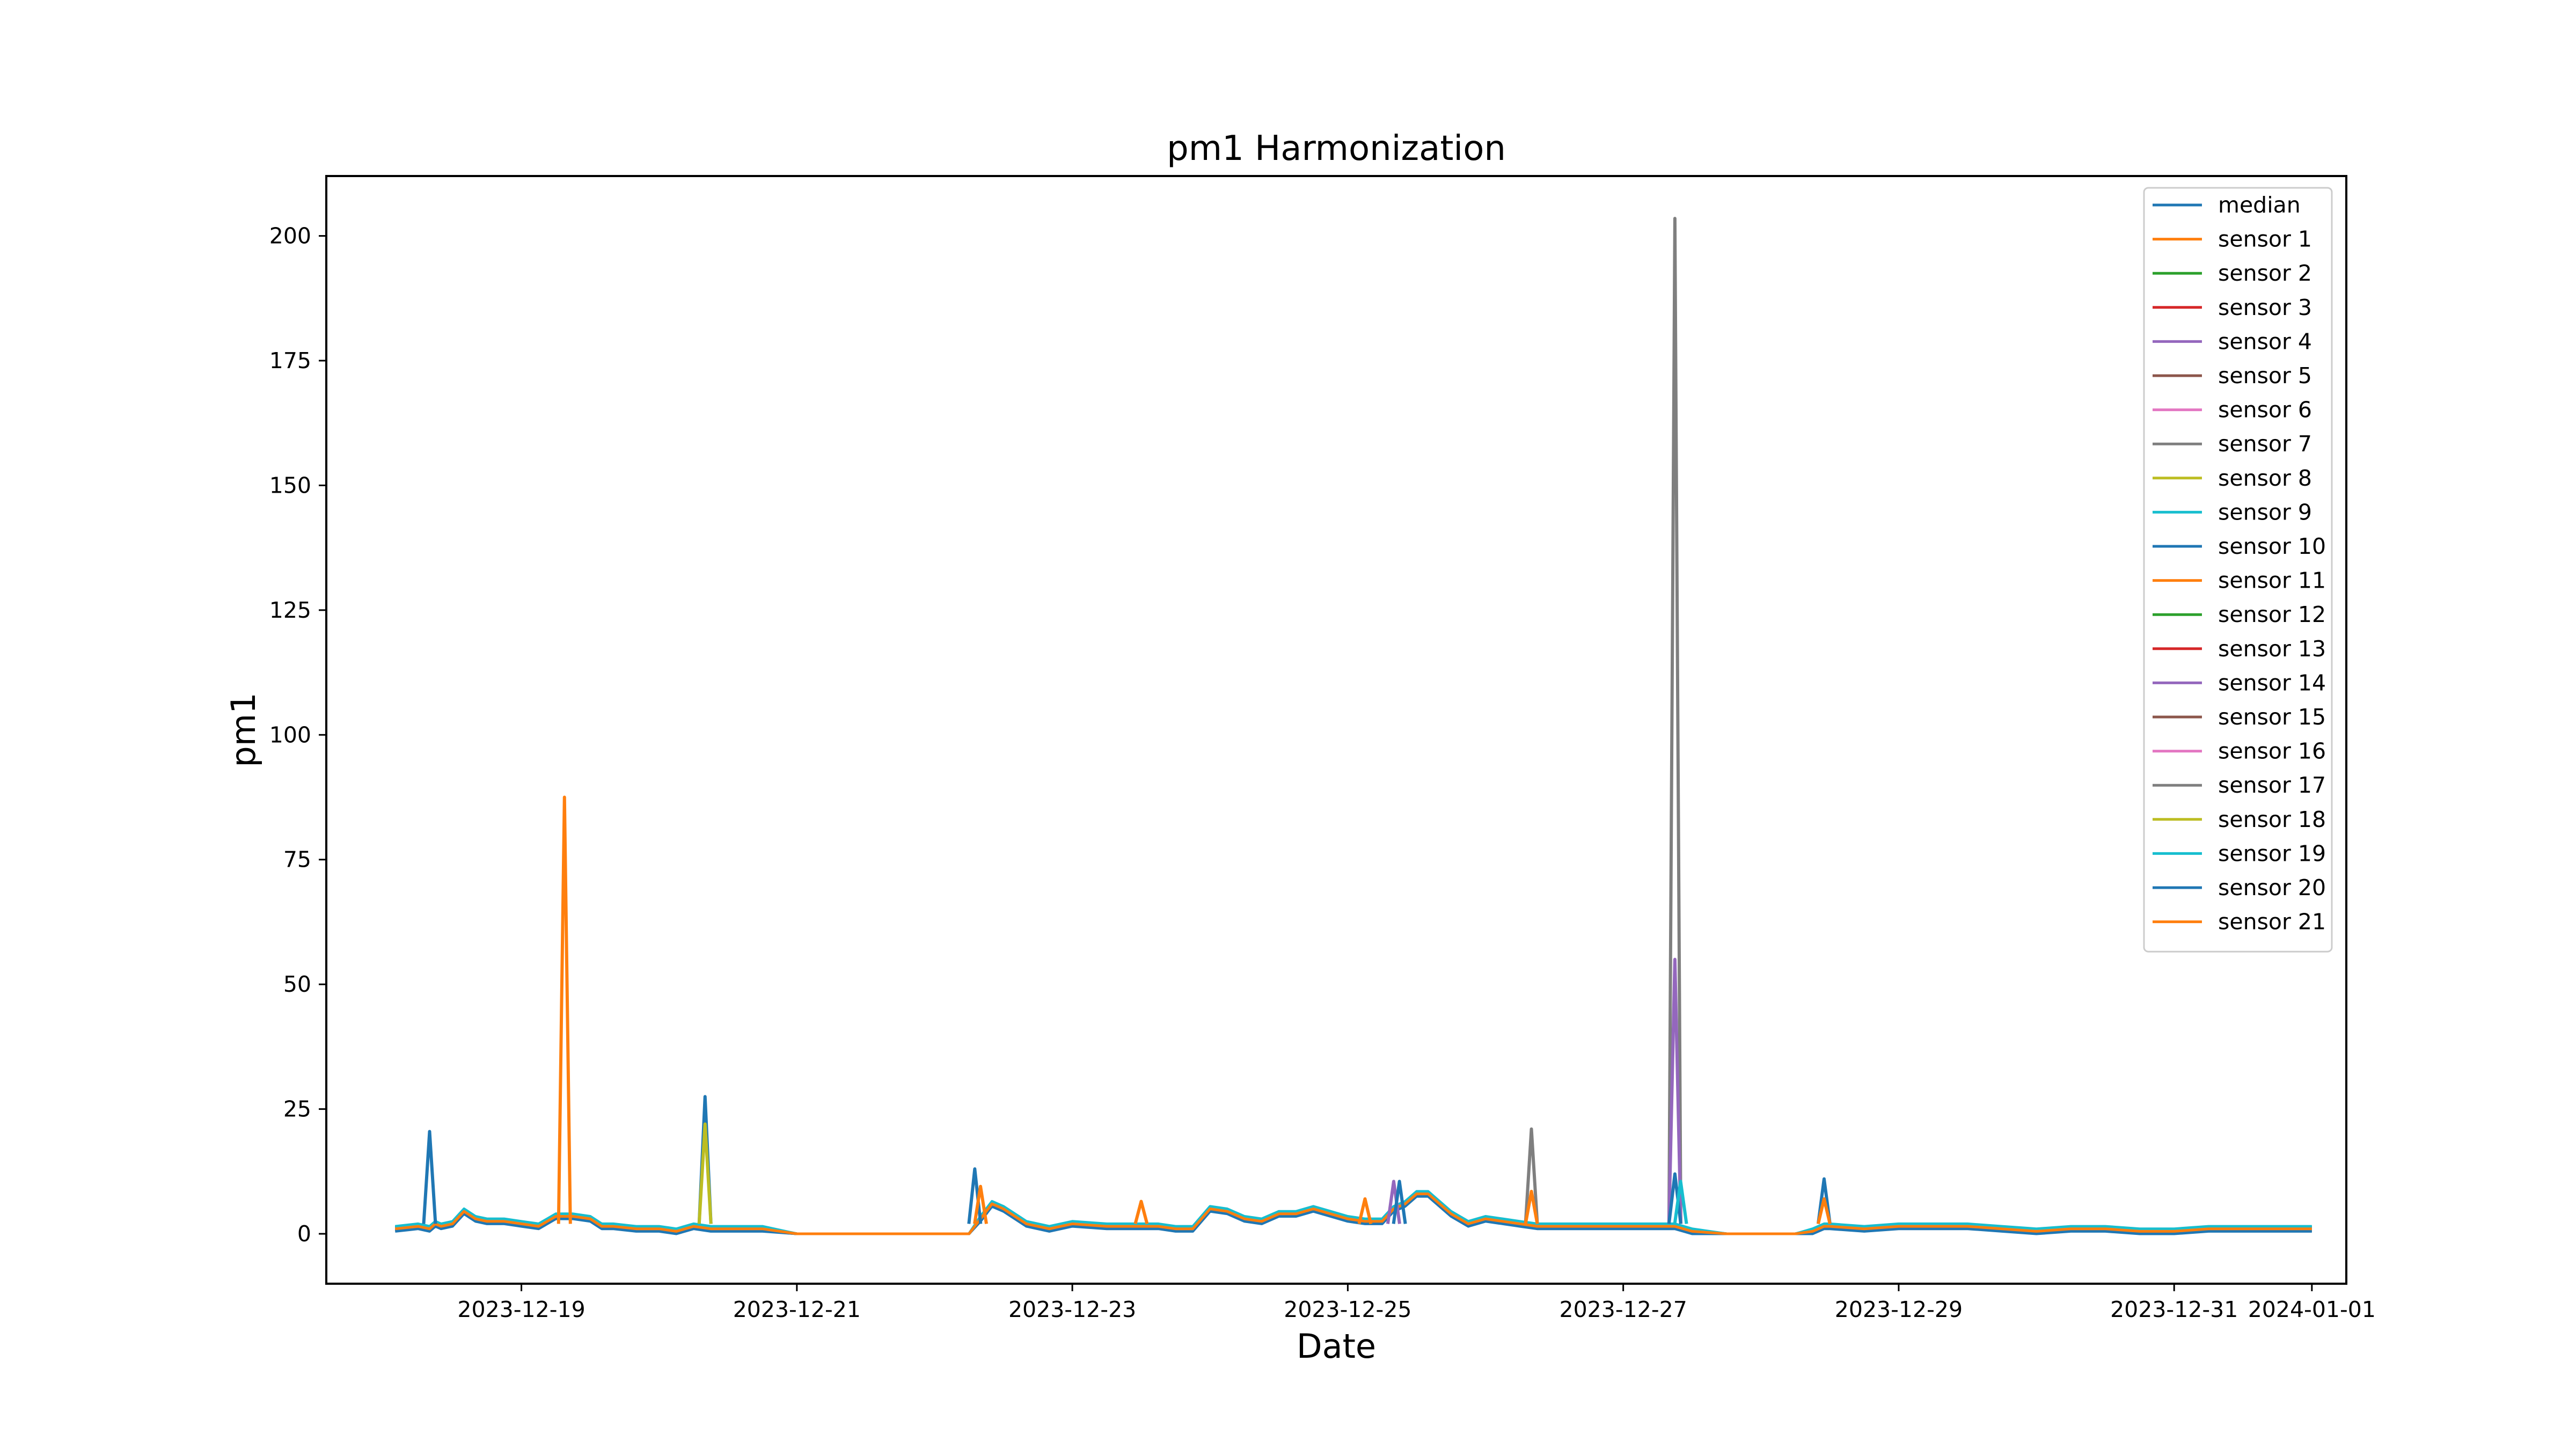  What do you see at coordinates (297, 984) in the screenshot?
I see `y-tick-label: 50` at bounding box center [297, 984].